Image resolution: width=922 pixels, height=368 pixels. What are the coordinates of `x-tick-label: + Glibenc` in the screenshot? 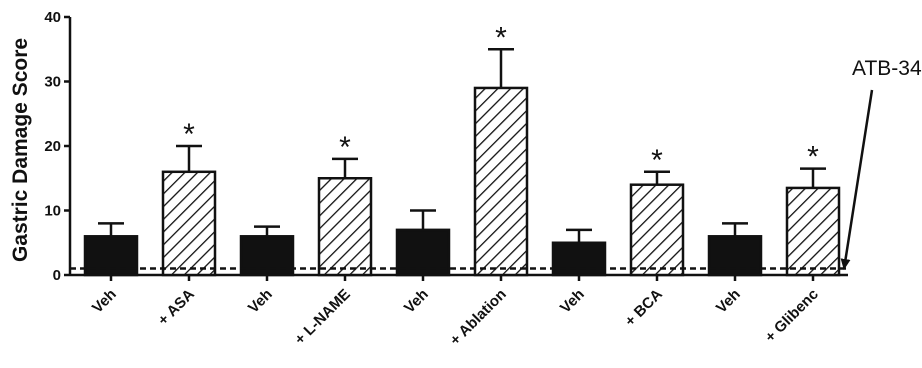 It's located at (792, 316).